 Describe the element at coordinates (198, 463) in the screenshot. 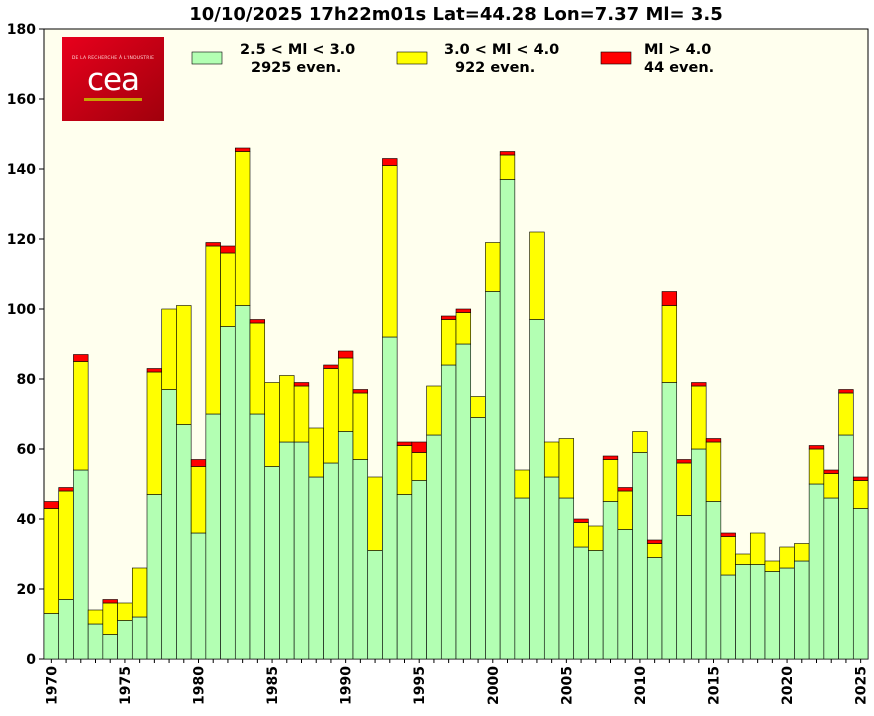

I see `bar-large-1980` at that location.